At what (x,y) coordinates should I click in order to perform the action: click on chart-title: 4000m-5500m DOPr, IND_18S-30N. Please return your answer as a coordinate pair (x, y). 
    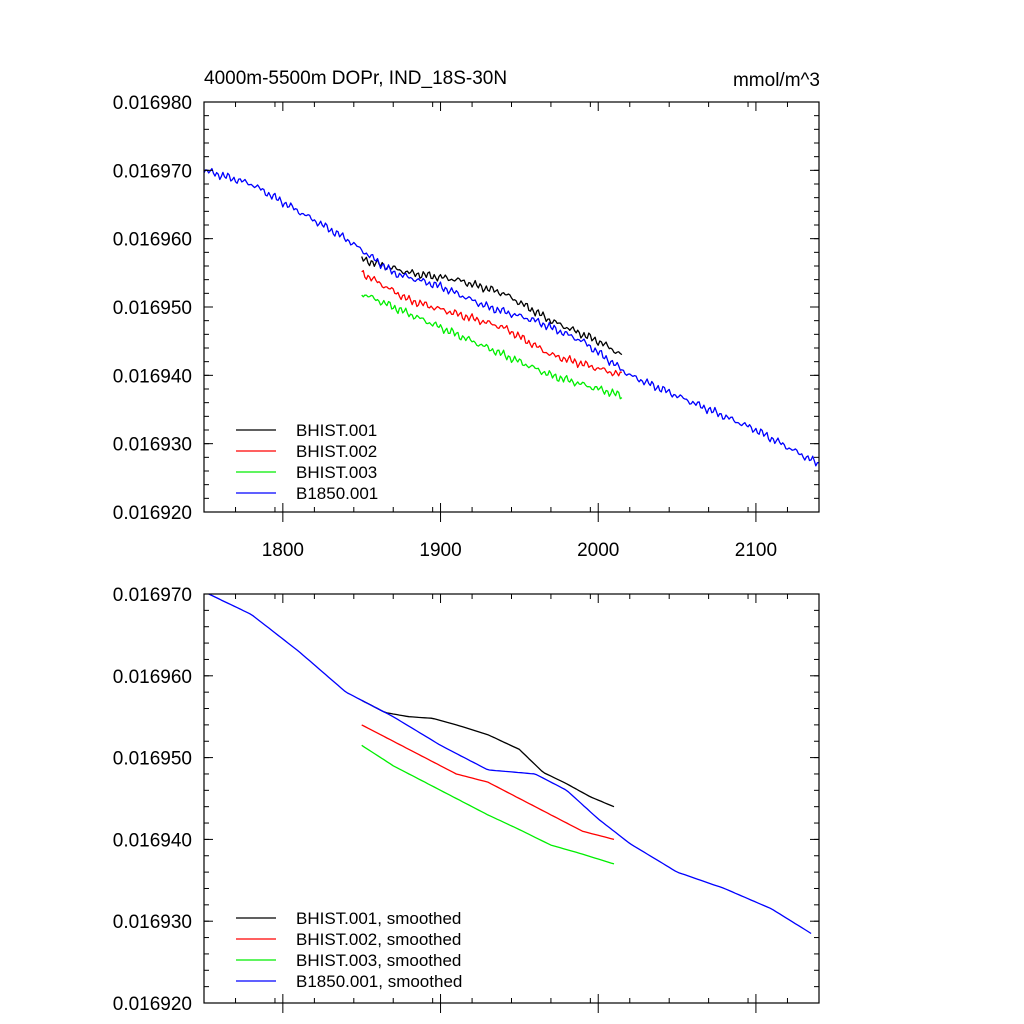
    Looking at the image, I should click on (355, 78).